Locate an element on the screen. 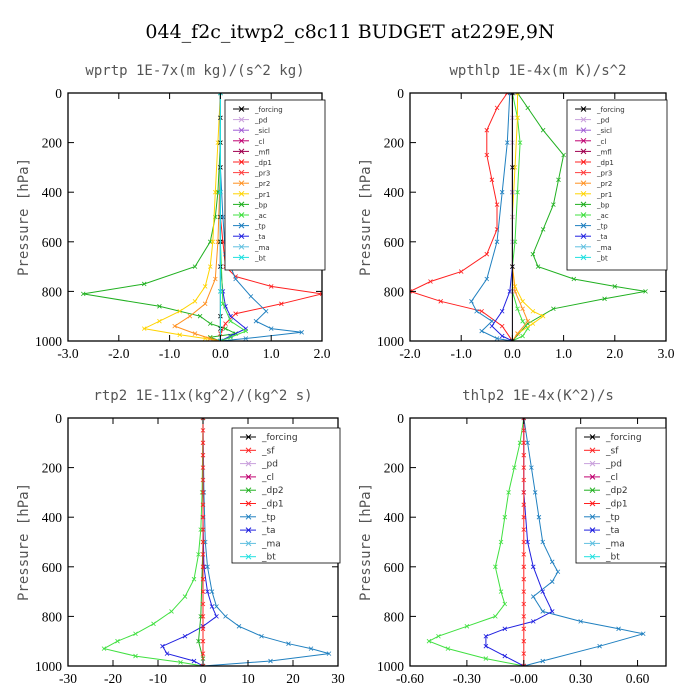 The height and width of the screenshot is (700, 700). legend-label: _sf is located at coordinates (612, 451).